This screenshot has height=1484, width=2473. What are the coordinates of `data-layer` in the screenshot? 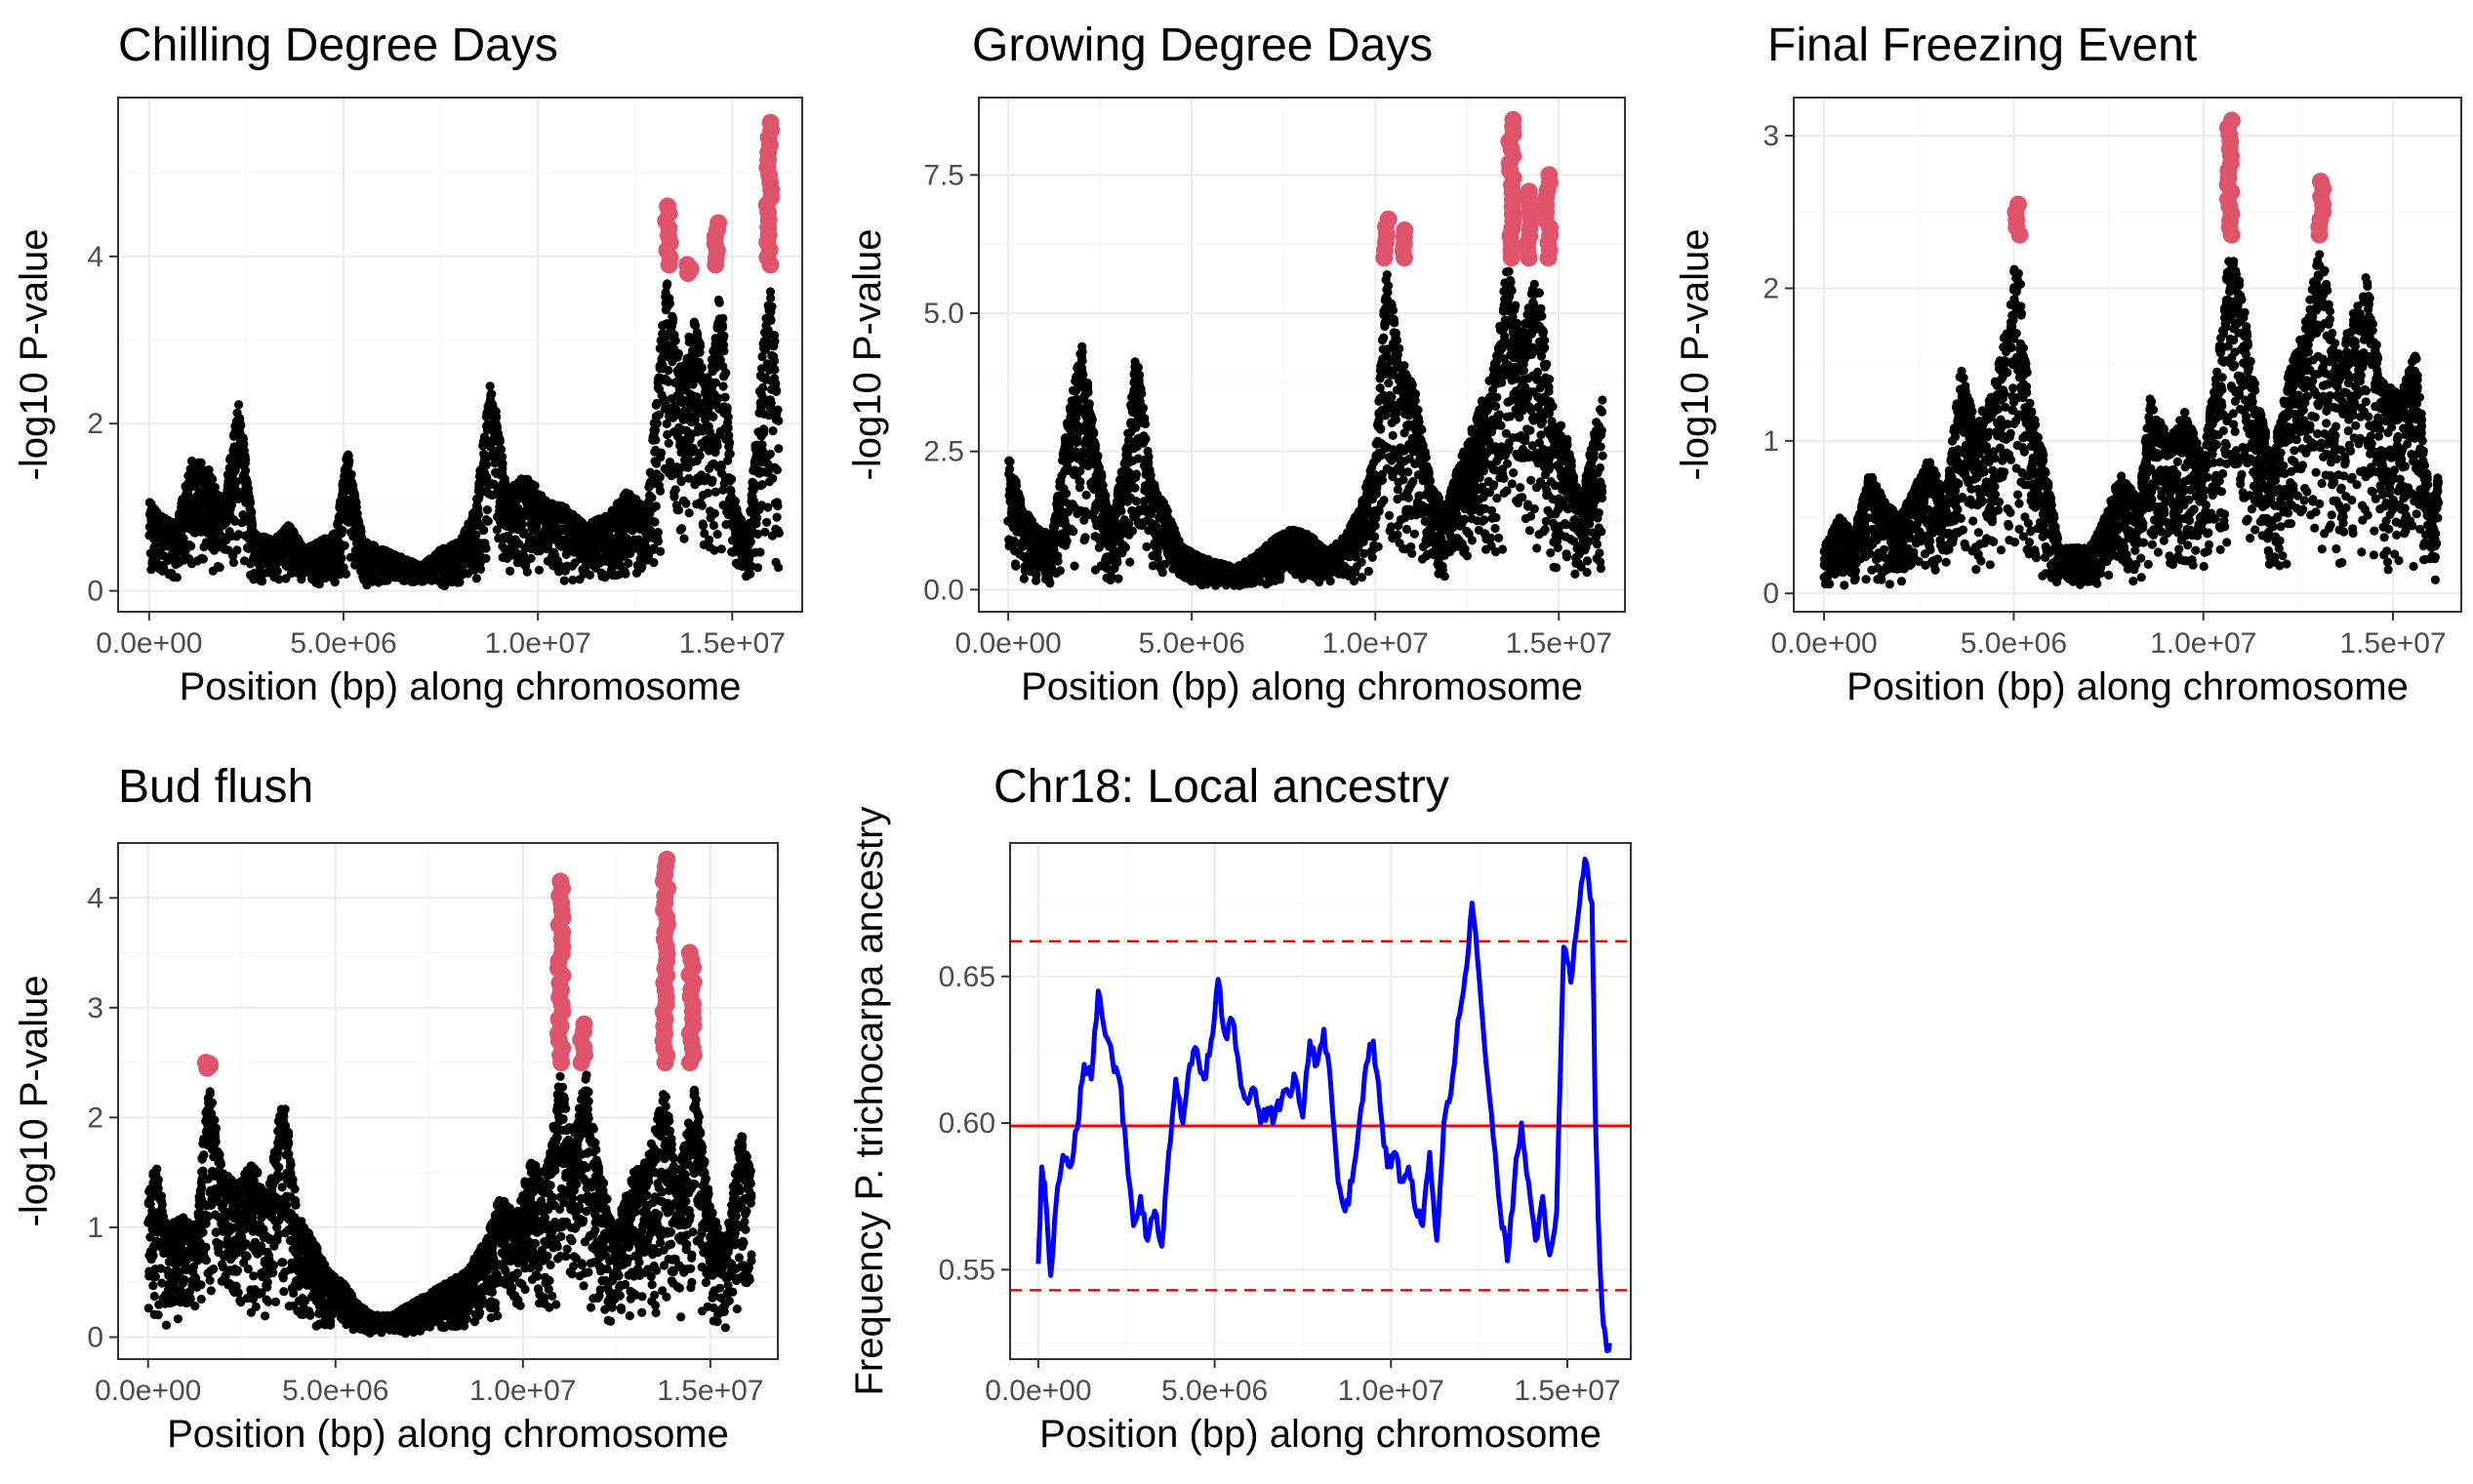 It's located at (464, 352).